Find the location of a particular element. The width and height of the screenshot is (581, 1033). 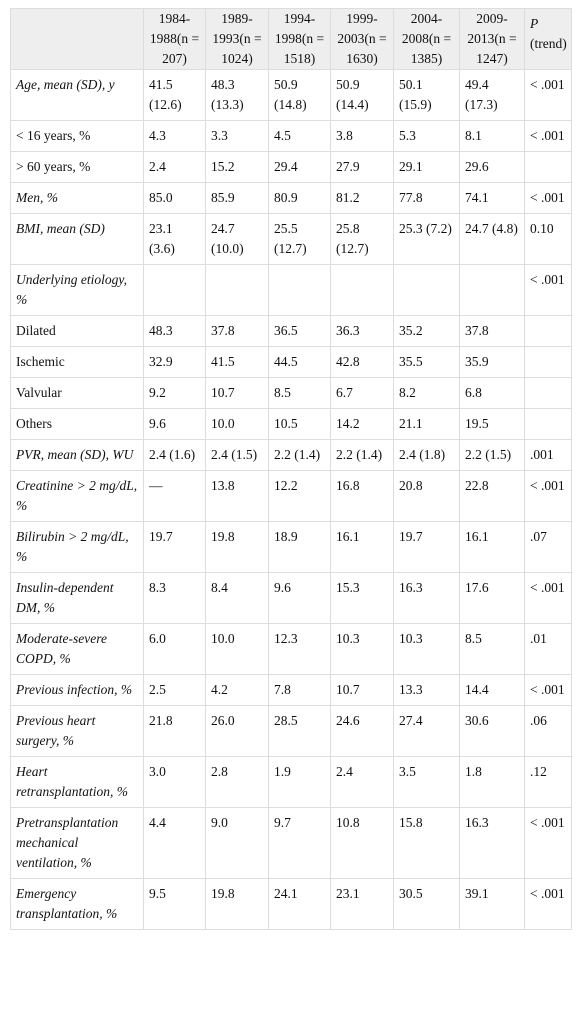

cell: 23.1 (3.6) is located at coordinates (174, 239).